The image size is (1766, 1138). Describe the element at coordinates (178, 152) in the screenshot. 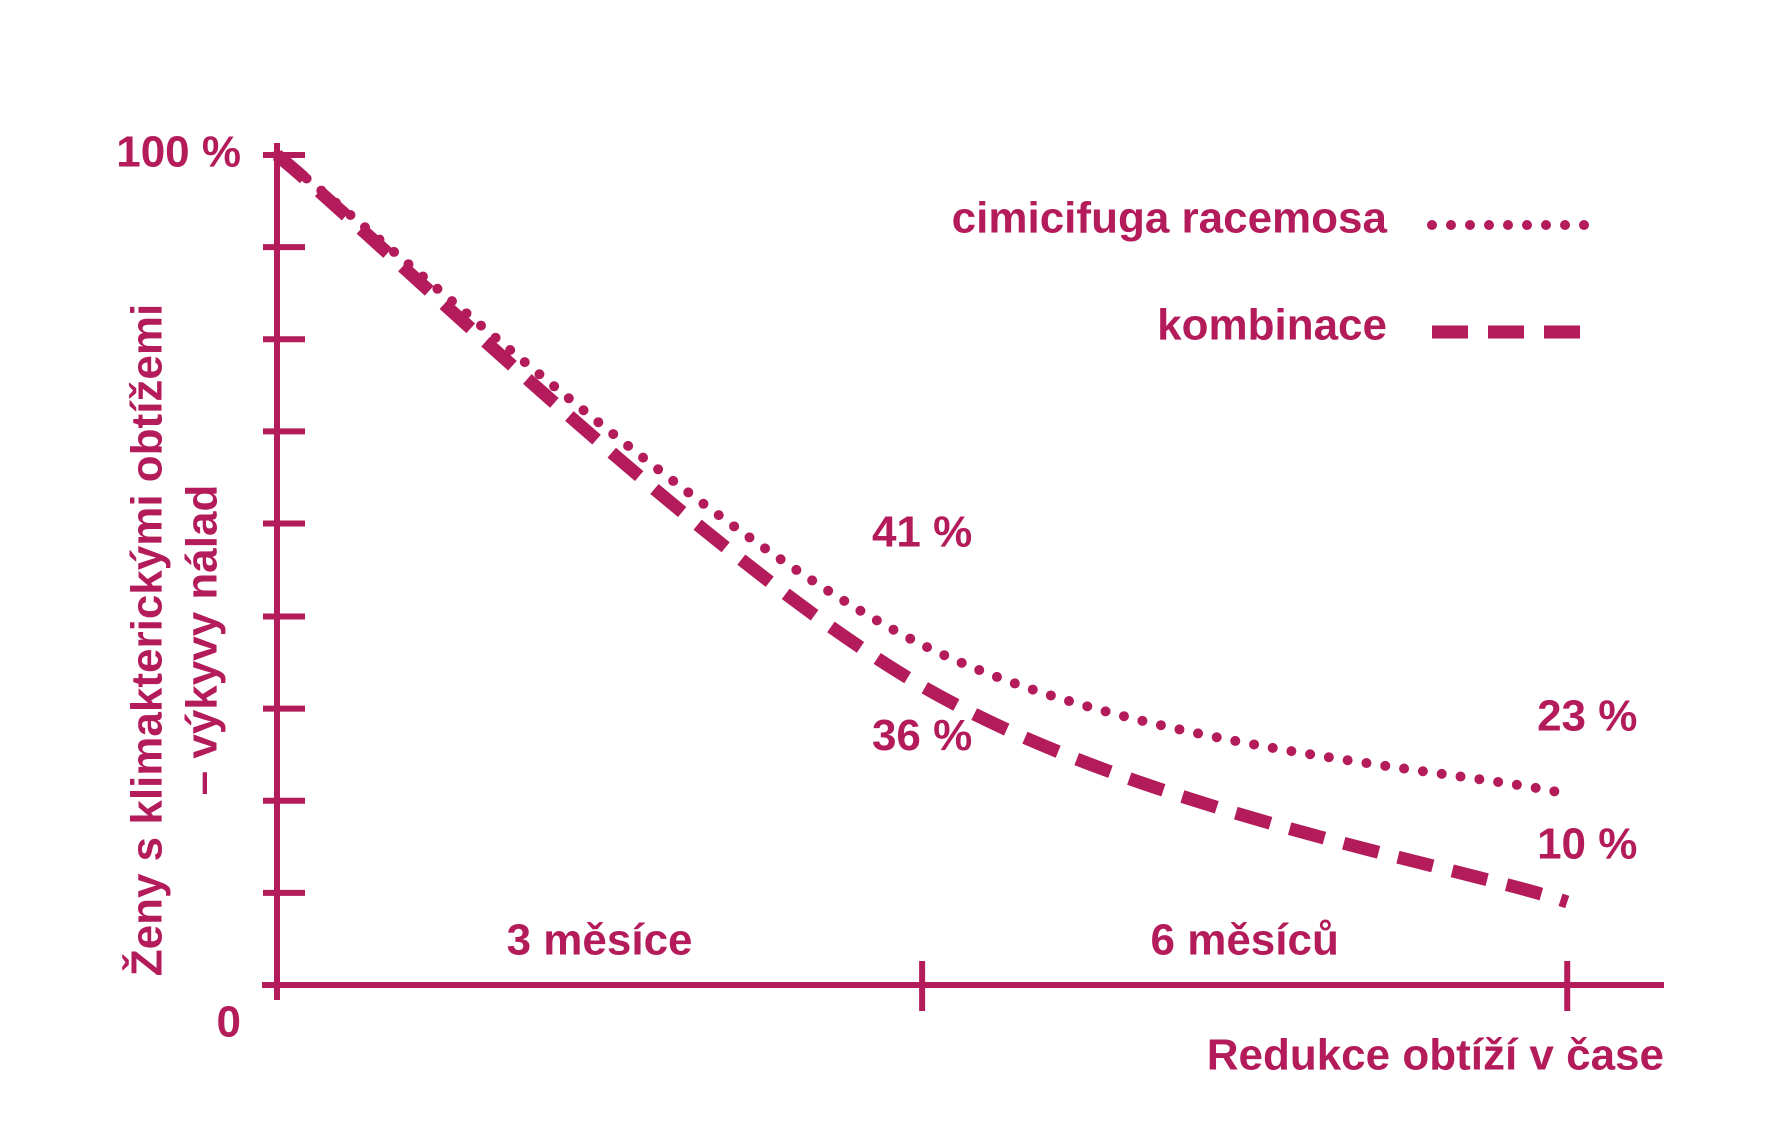

I see `y-tick-label: 100 %` at that location.